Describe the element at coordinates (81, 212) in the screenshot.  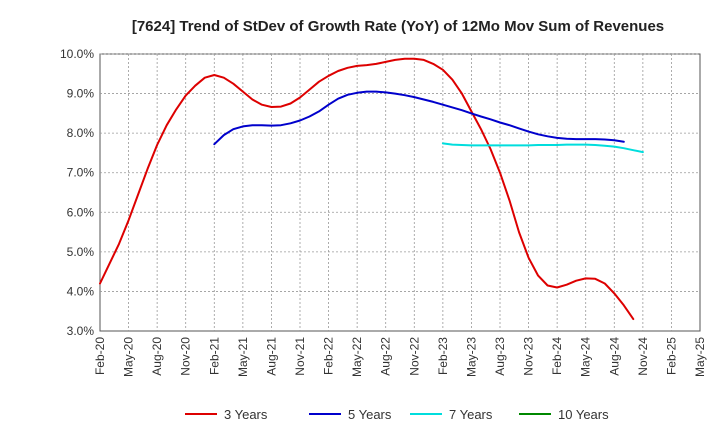
I see `y-tick-label: 6.0%` at that location.